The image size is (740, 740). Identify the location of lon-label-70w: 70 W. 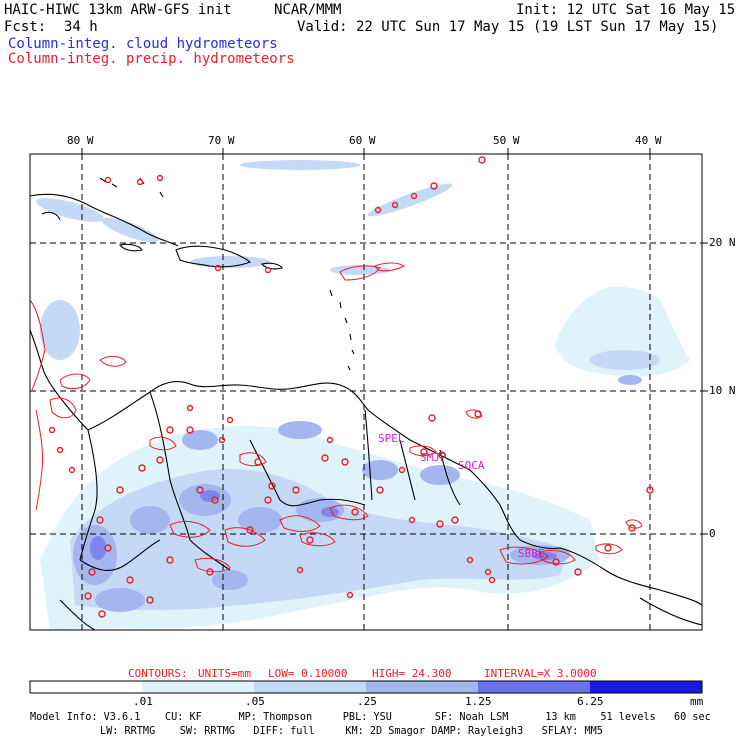
(221, 140).